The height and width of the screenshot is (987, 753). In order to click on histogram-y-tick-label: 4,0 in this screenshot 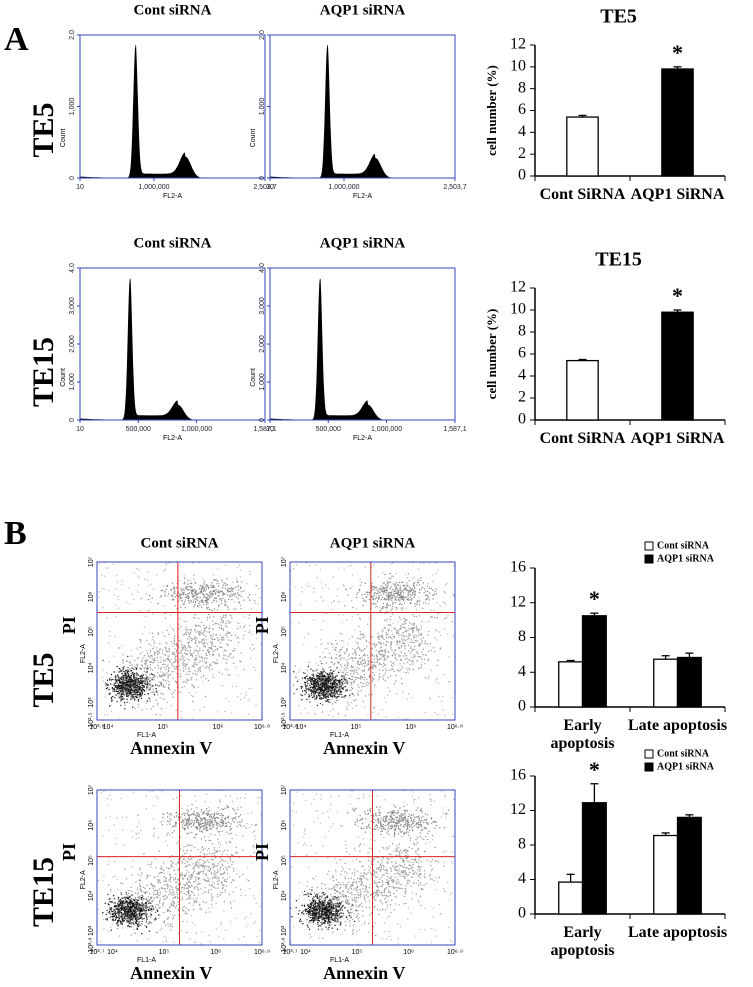, I will do `click(72, 268)`.